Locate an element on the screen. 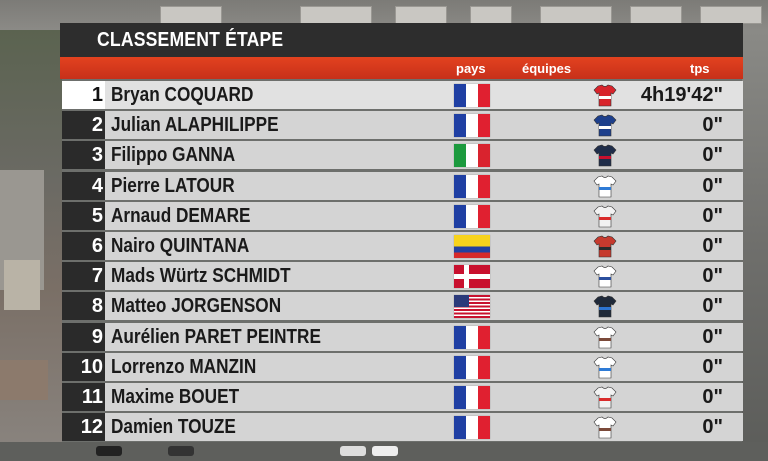 This screenshot has height=461, width=768. ranking-row: 11 Maxime BOUET 0" is located at coordinates (401, 397).